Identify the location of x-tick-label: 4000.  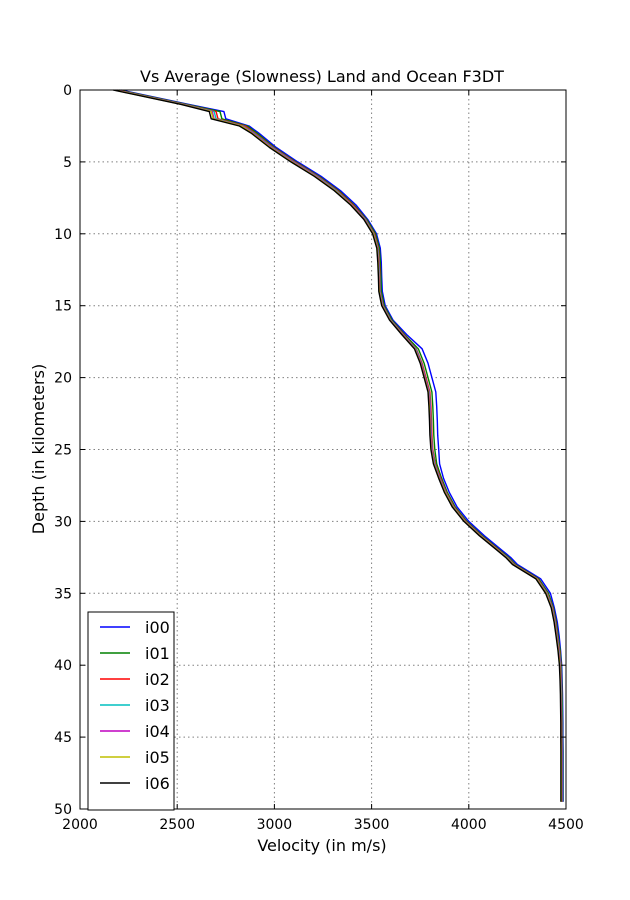
(469, 825).